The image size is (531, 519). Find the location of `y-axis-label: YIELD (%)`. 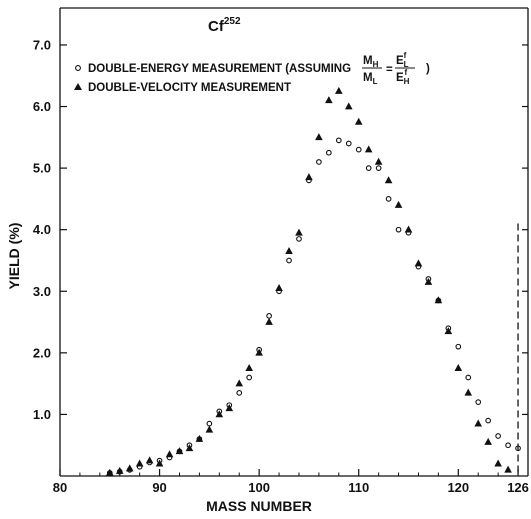

y-axis-label: YIELD (%) is located at coordinates (14, 256).